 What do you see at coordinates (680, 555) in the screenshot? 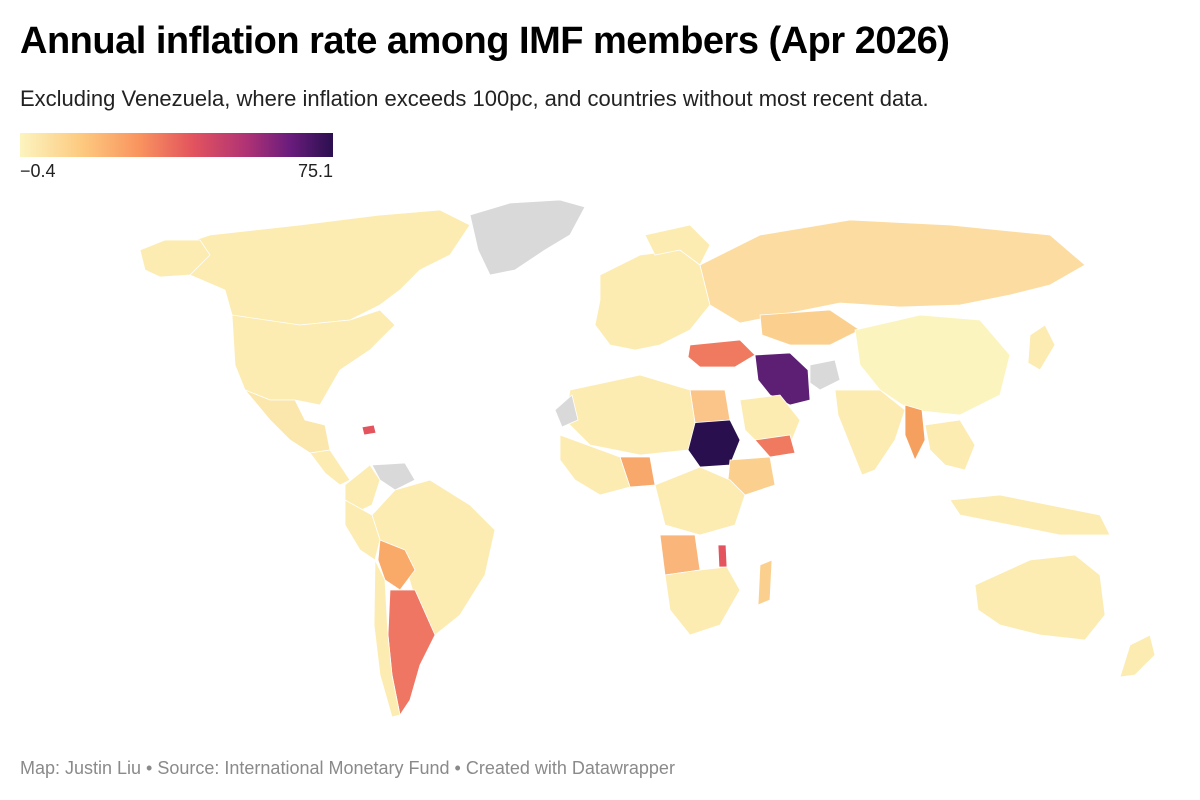
I see `country-angola` at bounding box center [680, 555].